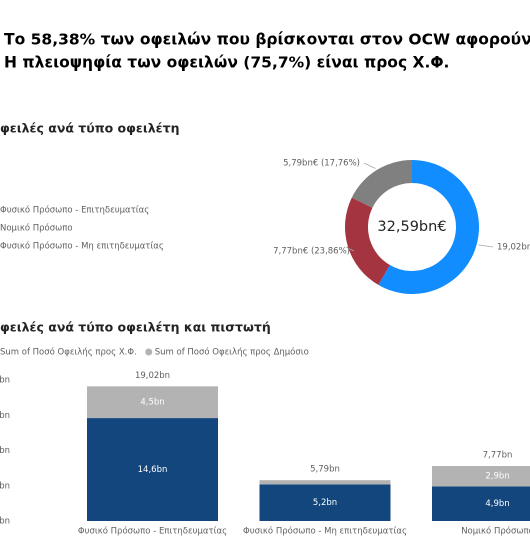 Image resolution: width=530 pixels, height=548 pixels. What do you see at coordinates (5, 451) in the screenshot?
I see `y-tick-label: 10bn` at bounding box center [5, 451].